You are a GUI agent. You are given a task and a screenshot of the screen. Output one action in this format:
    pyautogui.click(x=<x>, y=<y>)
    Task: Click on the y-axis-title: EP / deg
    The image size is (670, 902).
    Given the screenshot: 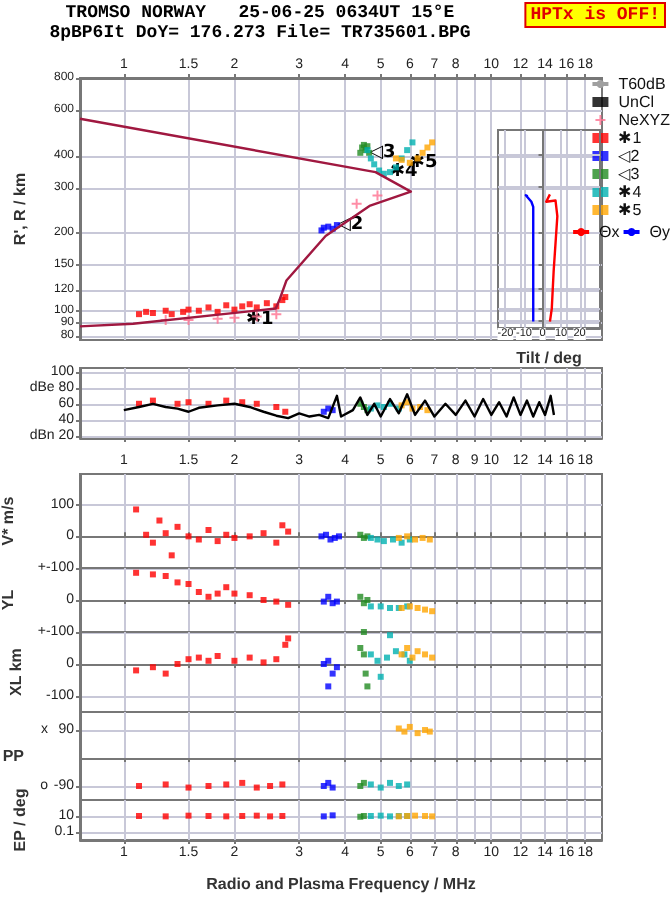 What is the action you would take?
    pyautogui.click(x=20, y=820)
    